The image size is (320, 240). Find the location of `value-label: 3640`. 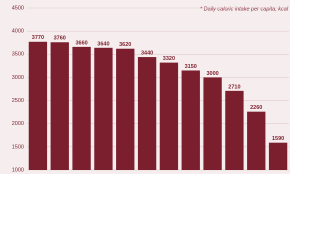

value-label: 3640 is located at coordinates (103, 44).